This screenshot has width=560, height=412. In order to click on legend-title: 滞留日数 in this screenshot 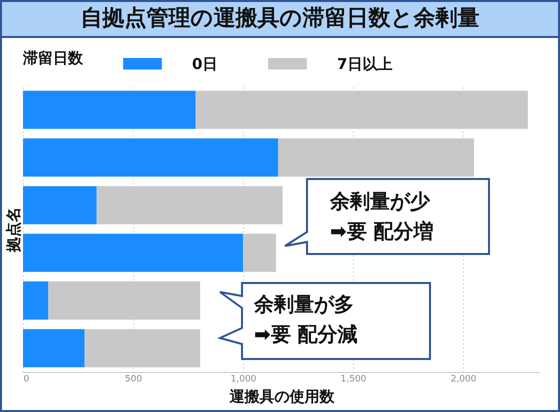, I will do `click(53, 58)`.